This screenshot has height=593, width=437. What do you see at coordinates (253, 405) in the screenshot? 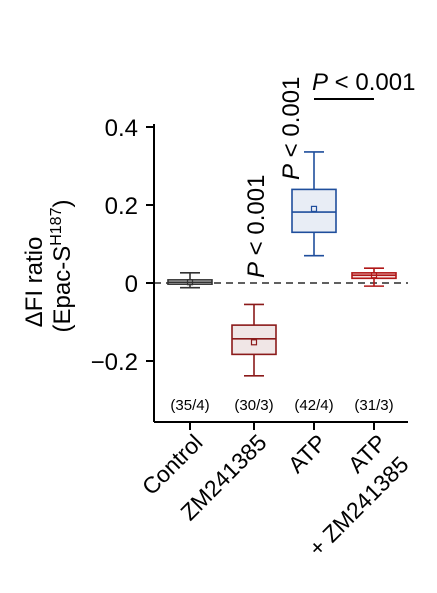
I see `n-label: (30/3)` at bounding box center [253, 405].